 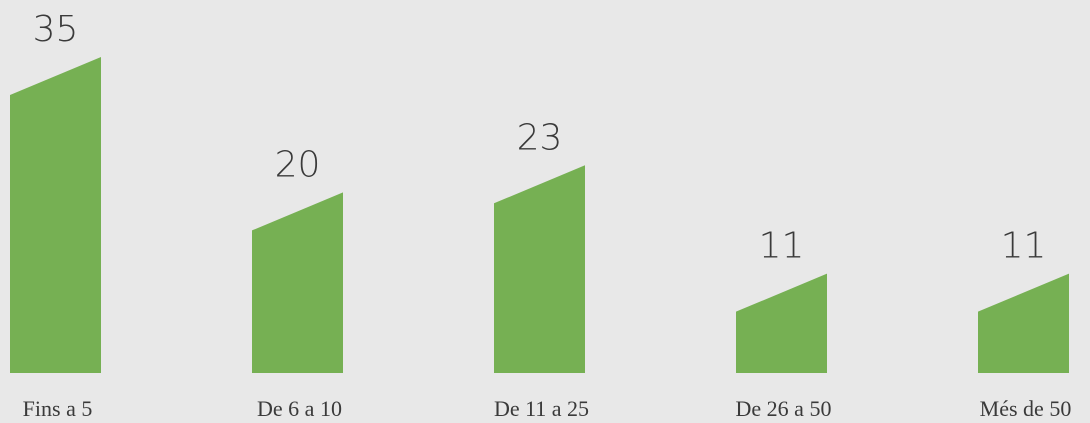 I want to click on x-tick-label: Més de 50, so click(x=1026, y=408).